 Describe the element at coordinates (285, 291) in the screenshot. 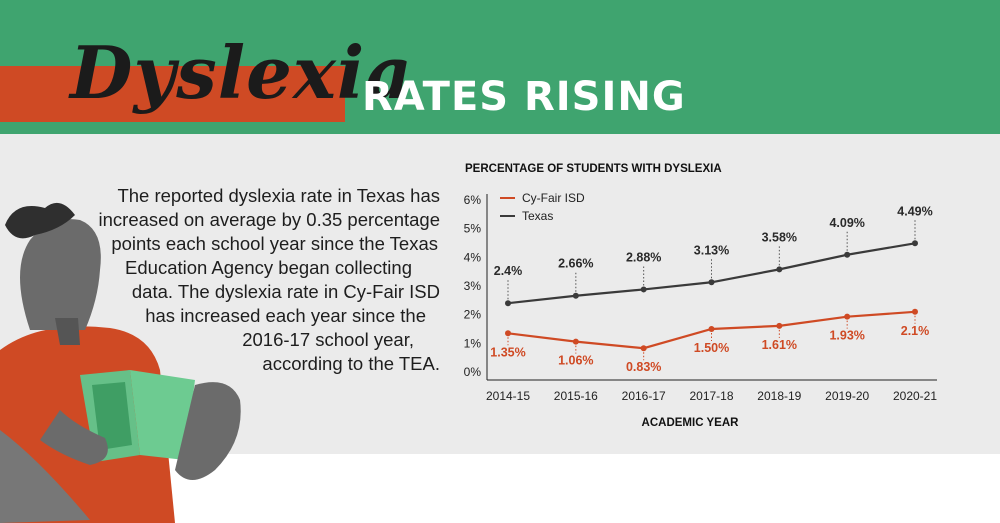

I see `description-line: data. The dyslexia rate in Cy-Fair ISD` at that location.